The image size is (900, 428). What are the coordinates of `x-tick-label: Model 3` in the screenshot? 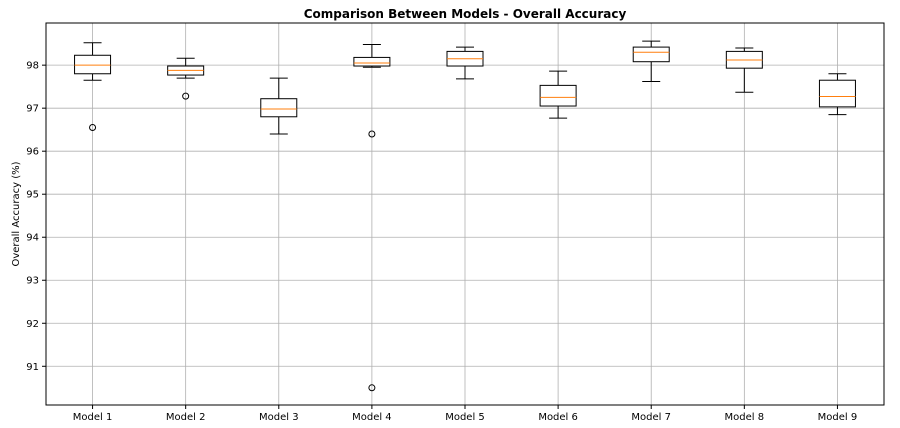 It's located at (279, 417).